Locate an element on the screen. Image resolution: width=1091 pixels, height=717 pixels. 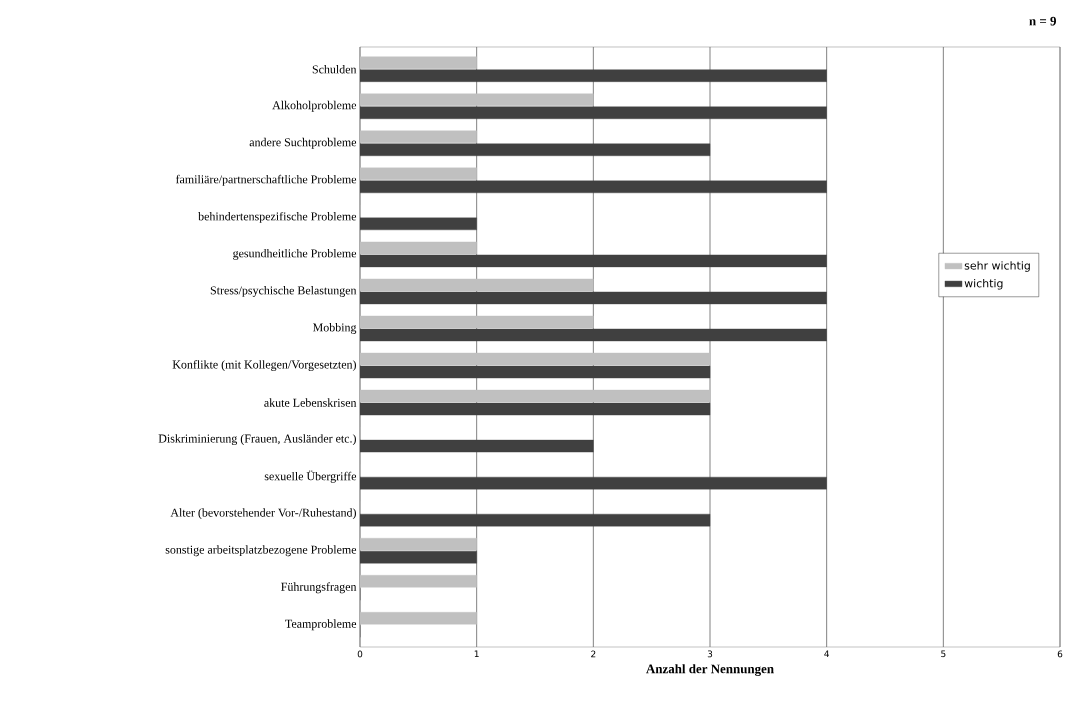
y-tick-label: Alter (bevorstehender Vor-/Ruhestand) is located at coordinates (263, 514).